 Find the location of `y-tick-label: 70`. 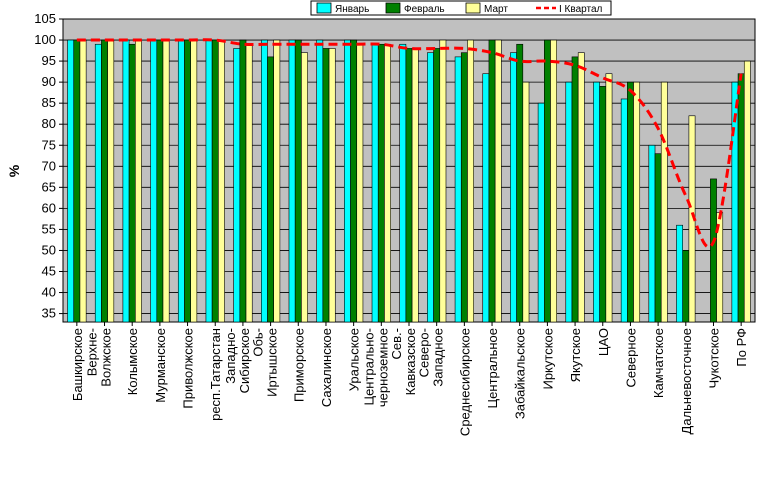

y-tick-label: 70 is located at coordinates (49, 165).